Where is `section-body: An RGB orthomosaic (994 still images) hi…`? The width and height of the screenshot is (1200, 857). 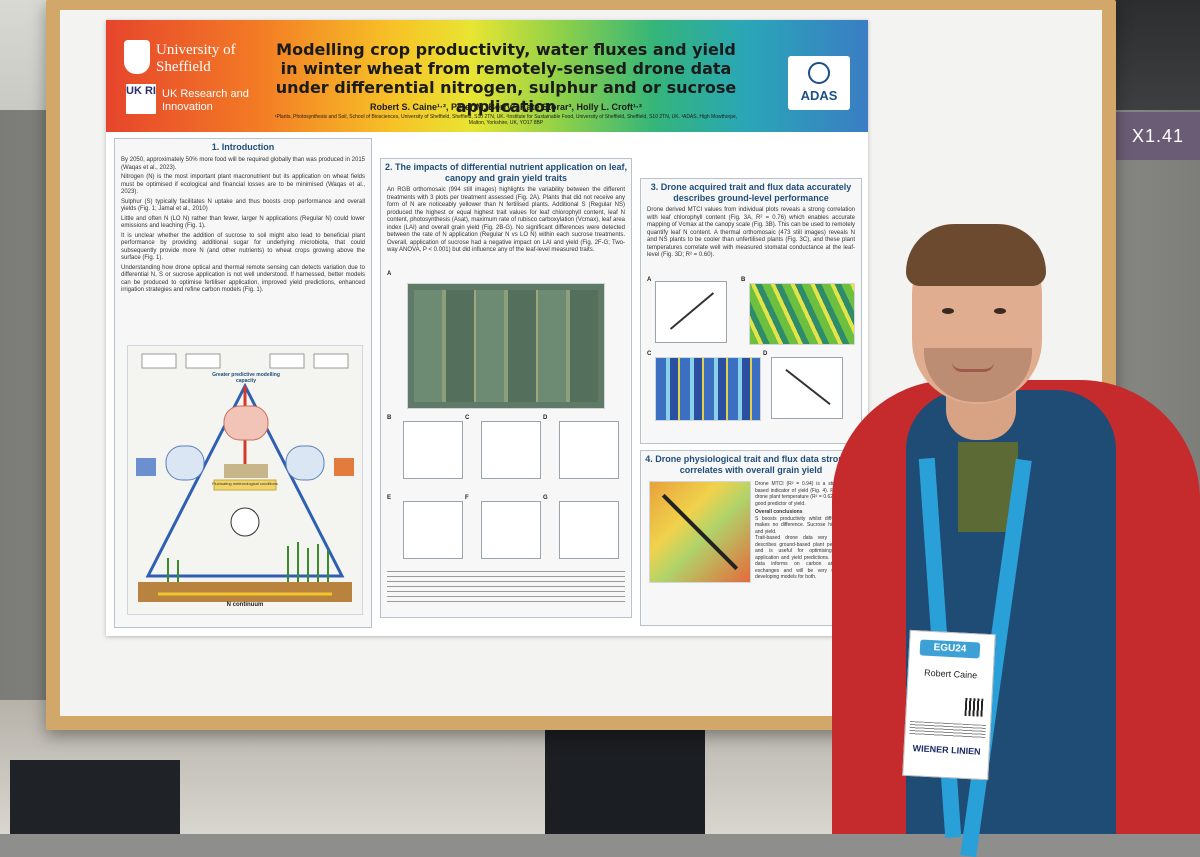 section-body: An RGB orthomosaic (994 still images) hi… is located at coordinates (506, 220).